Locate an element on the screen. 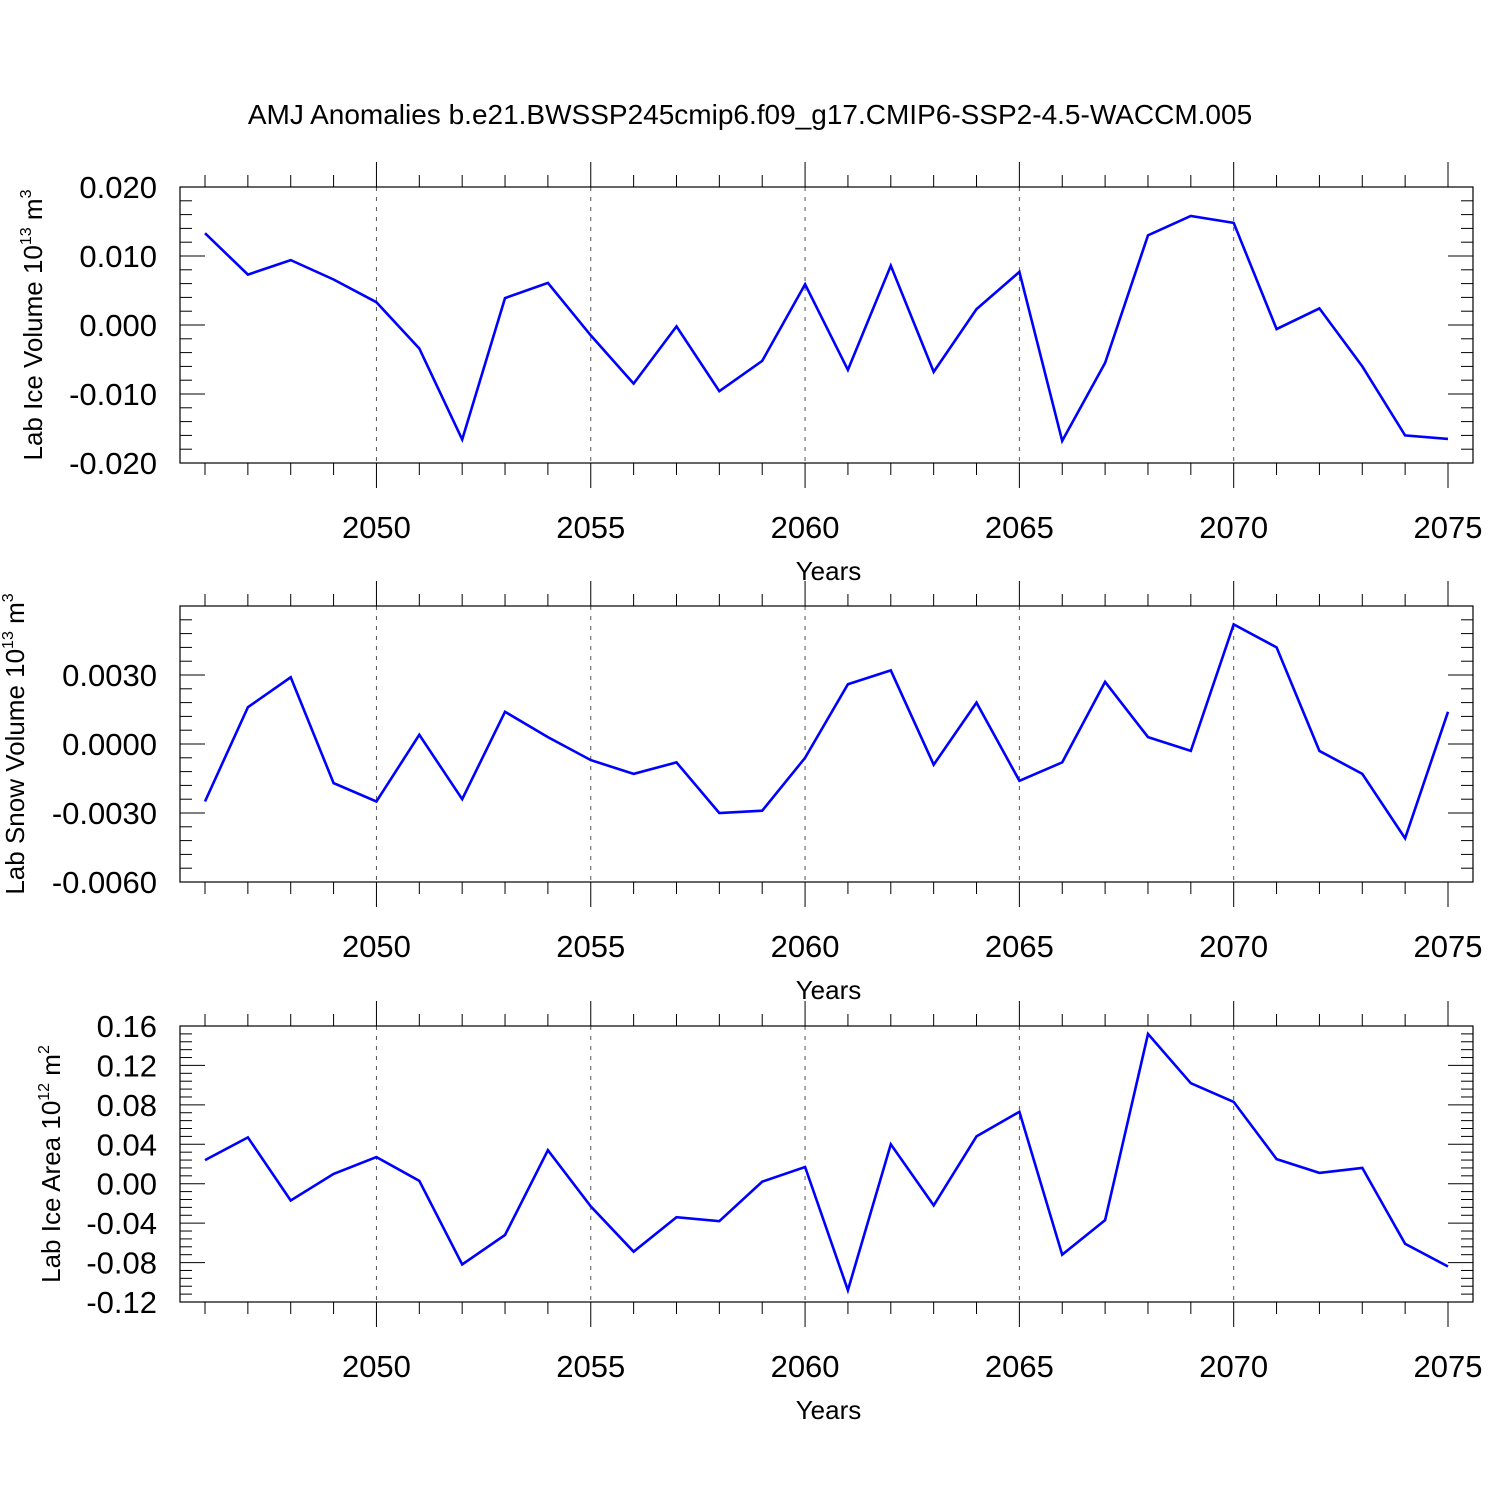 The width and height of the screenshot is (1500, 1505). y-tick-label: 0.0030 is located at coordinates (109, 675).